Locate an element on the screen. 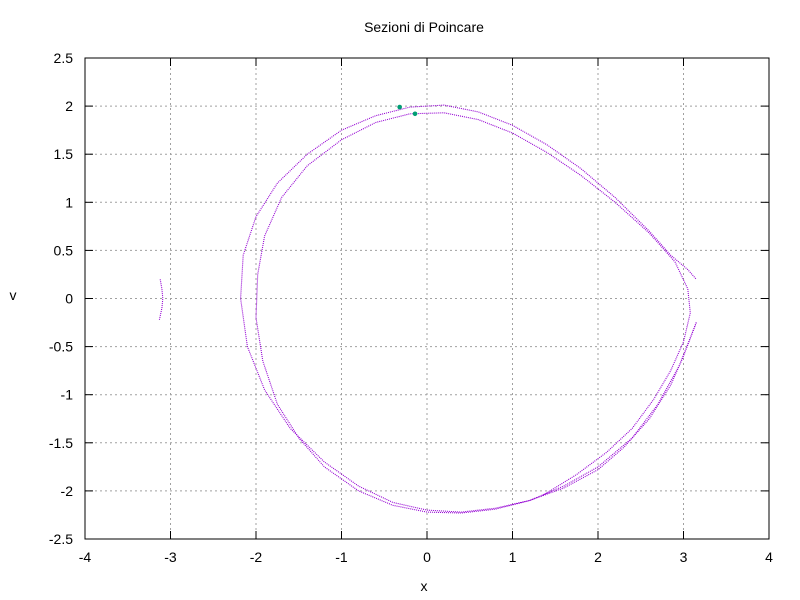 This screenshot has height=600, width=800. chart-title: Sezioni di Poincare is located at coordinates (424, 27).